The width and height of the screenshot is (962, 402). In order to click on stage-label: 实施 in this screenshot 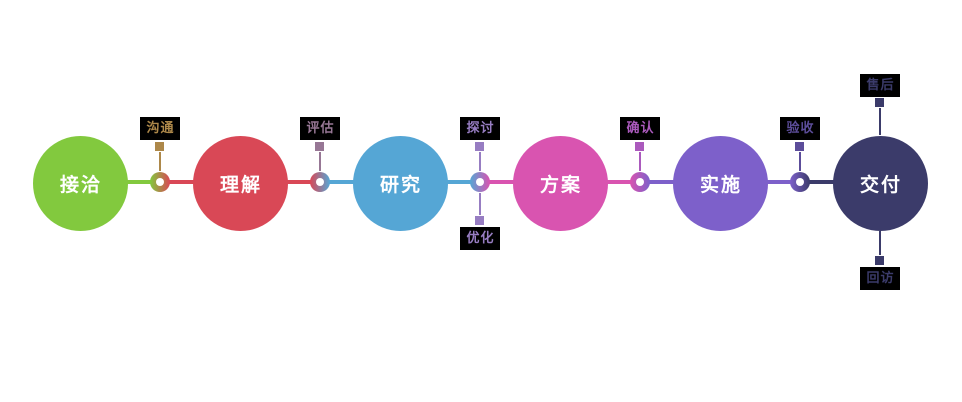, I will do `click(720, 184)`.